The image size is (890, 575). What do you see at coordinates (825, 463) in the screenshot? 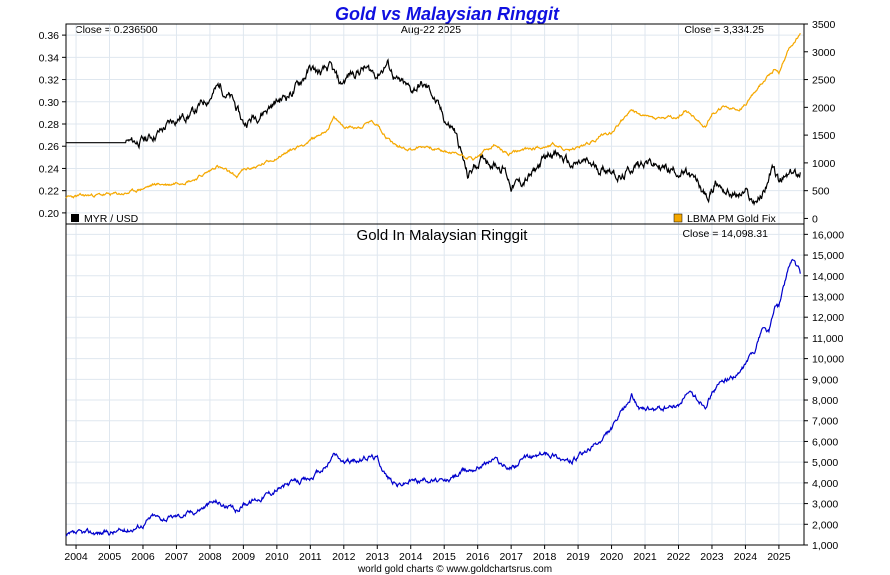
I see `right-tick-label: 5,000` at bounding box center [825, 463].